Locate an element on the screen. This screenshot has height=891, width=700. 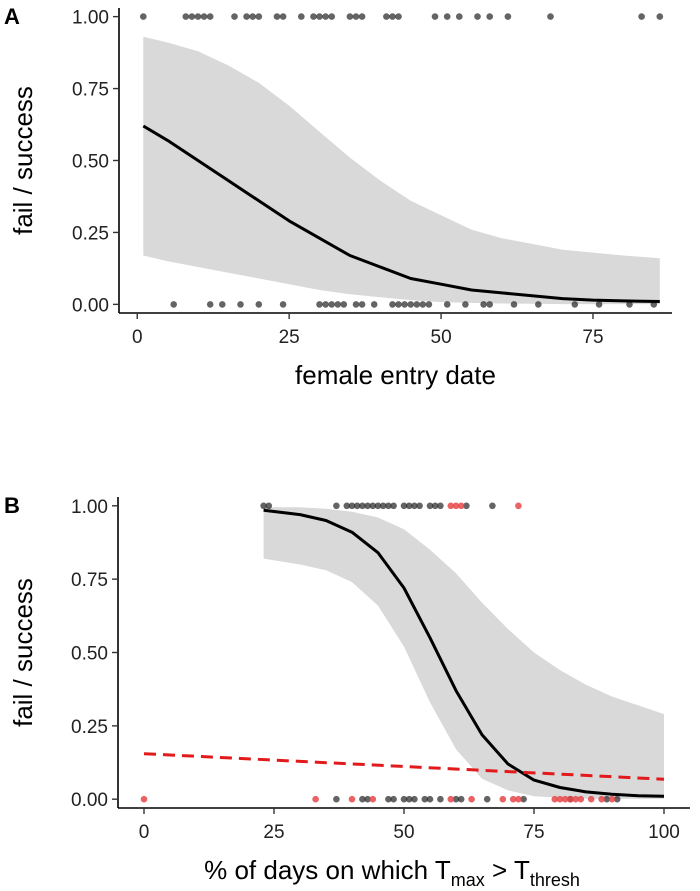
panel-b-xlabel-sub2: thresh is located at coordinates (555, 880).